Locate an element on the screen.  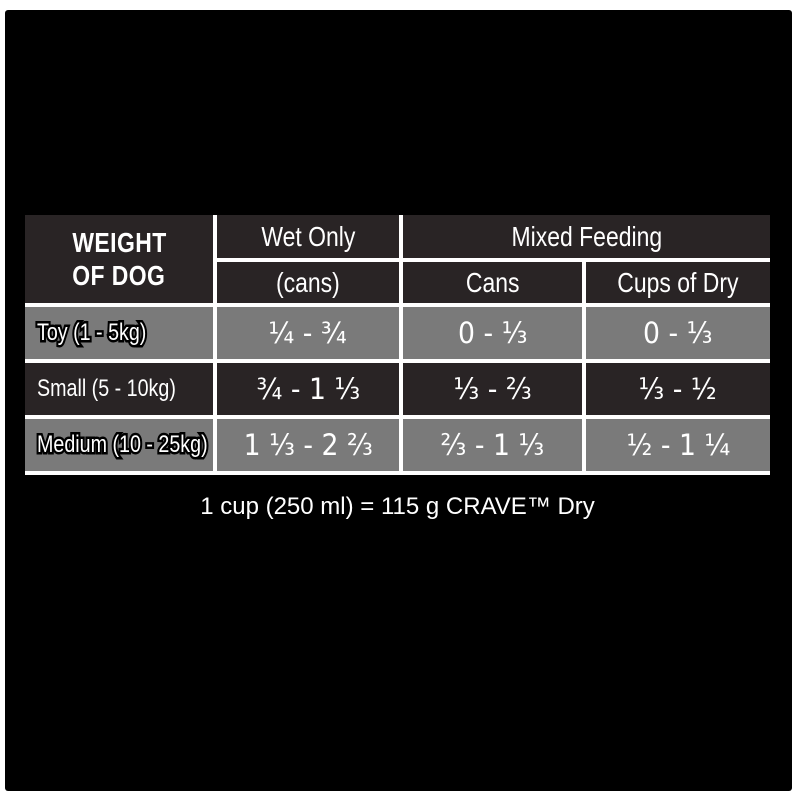
small-wet-only-value: ¾ - 1 ⅓ is located at coordinates (308, 389).